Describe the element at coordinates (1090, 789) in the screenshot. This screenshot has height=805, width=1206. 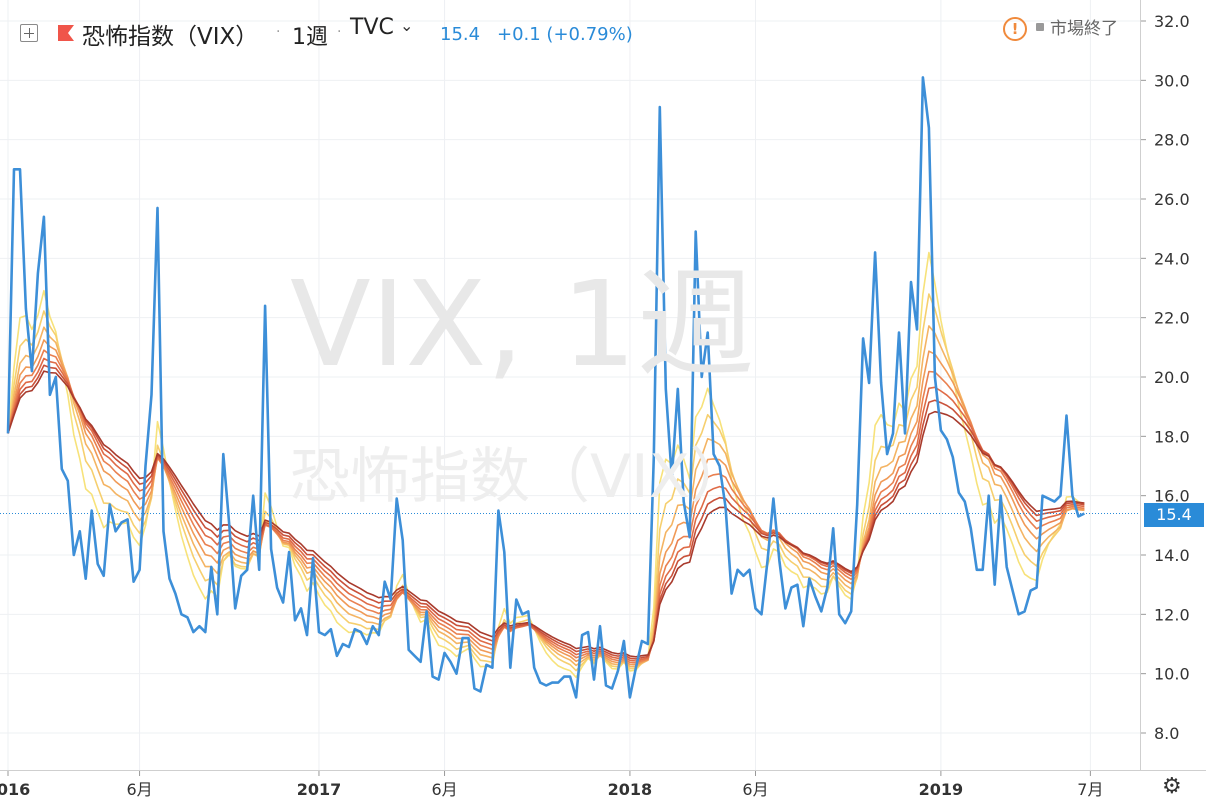
I see `x-tick-label: 7月` at that location.